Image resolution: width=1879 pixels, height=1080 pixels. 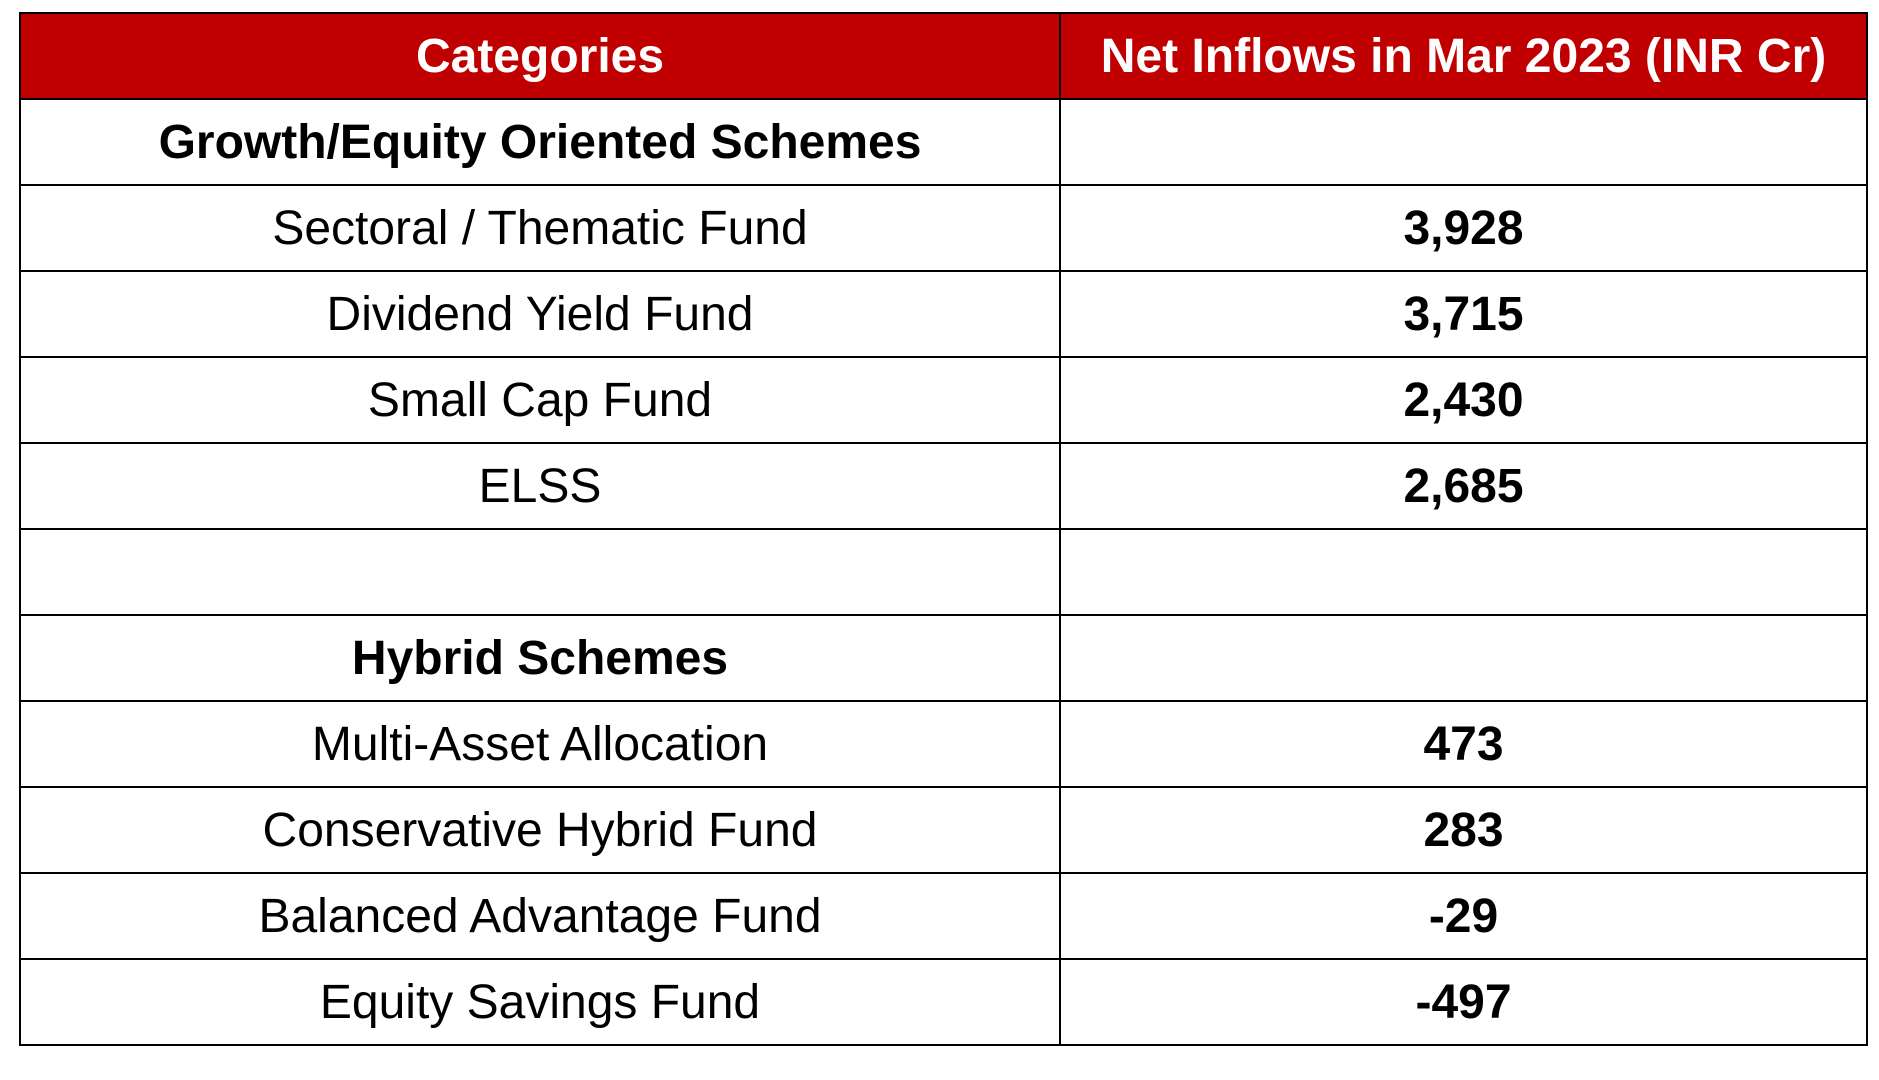 I want to click on section-row-hybrid: Hybrid Schemes, so click(x=943, y=658).